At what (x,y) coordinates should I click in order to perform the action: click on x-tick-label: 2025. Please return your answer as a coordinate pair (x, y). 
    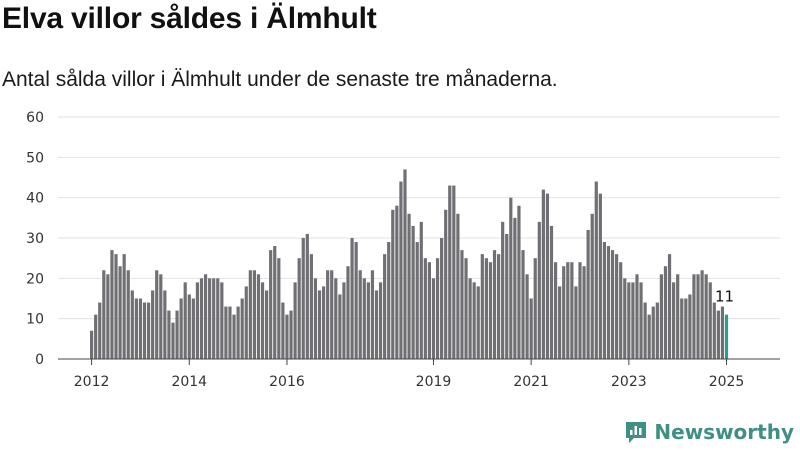
    Looking at the image, I should click on (727, 382).